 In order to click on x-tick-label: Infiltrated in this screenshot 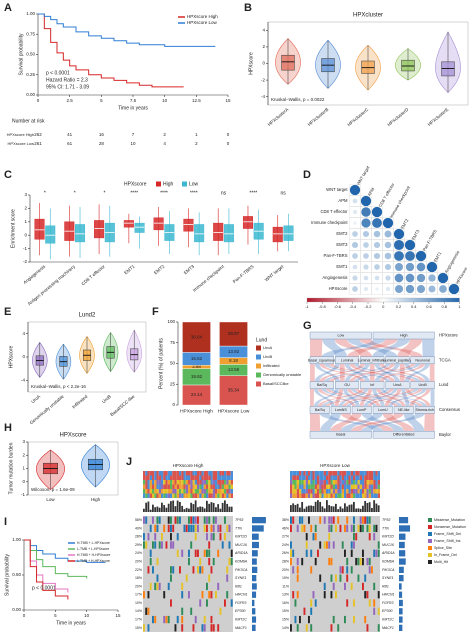, I will do `click(80, 402)`.